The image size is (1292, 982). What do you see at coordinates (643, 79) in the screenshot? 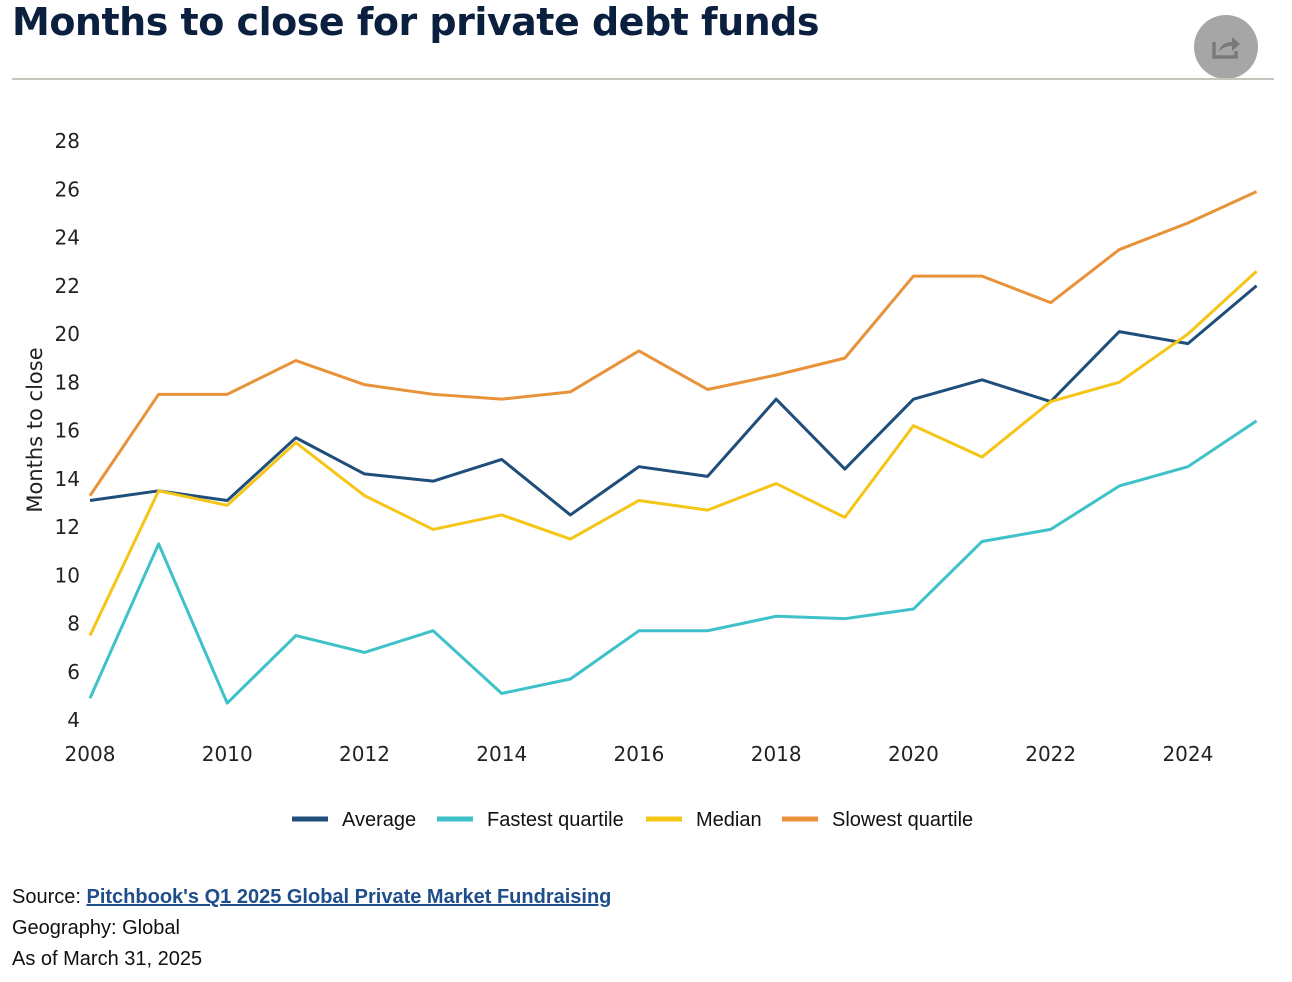
I see `title-divider` at bounding box center [643, 79].